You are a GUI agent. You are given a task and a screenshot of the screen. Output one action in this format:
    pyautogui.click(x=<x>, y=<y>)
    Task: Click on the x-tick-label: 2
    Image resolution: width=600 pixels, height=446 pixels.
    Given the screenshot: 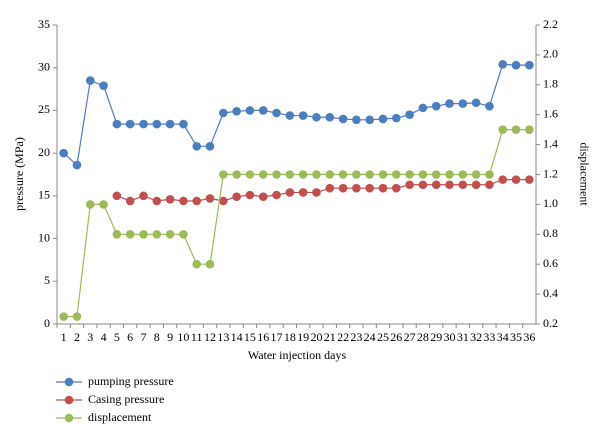 What is the action you would take?
    pyautogui.click(x=77, y=337)
    